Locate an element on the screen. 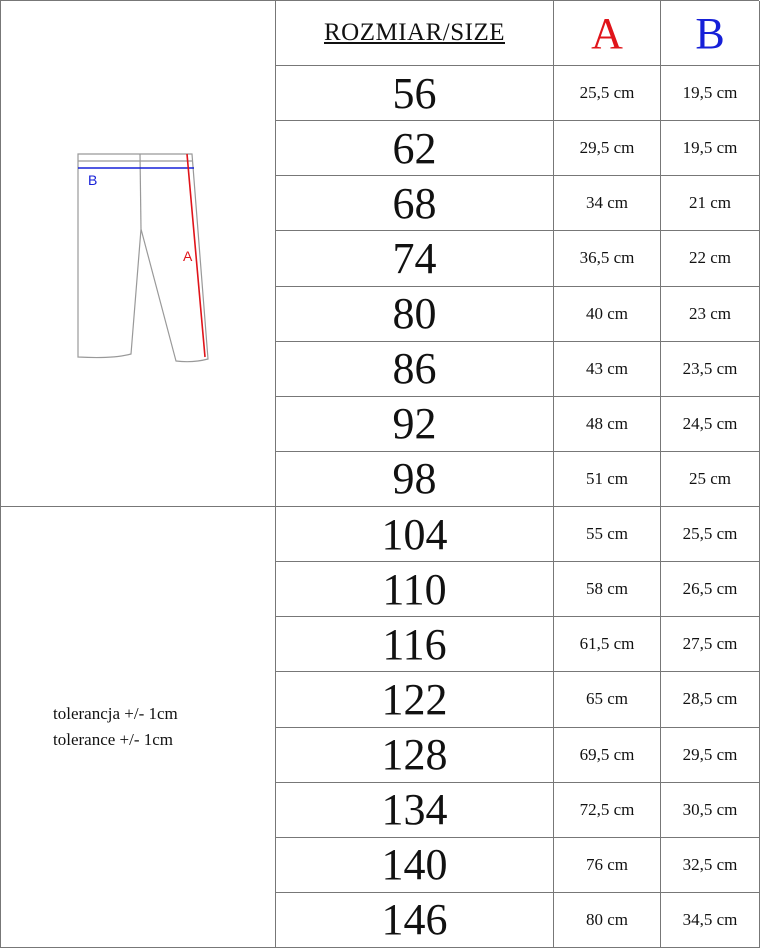  measure-a-cell: 55 cm is located at coordinates (607, 535).